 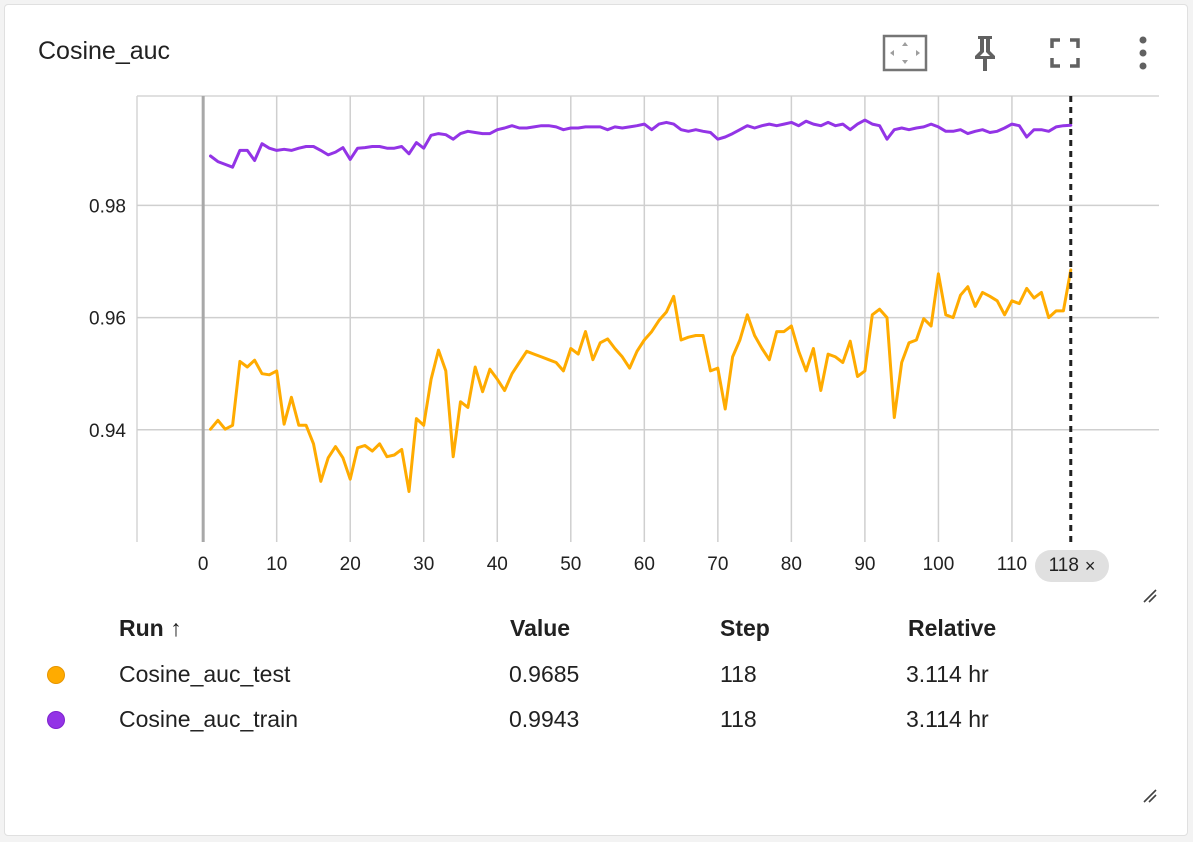 What do you see at coordinates (1090, 565) in the screenshot?
I see `close-icon: ×` at bounding box center [1090, 565].